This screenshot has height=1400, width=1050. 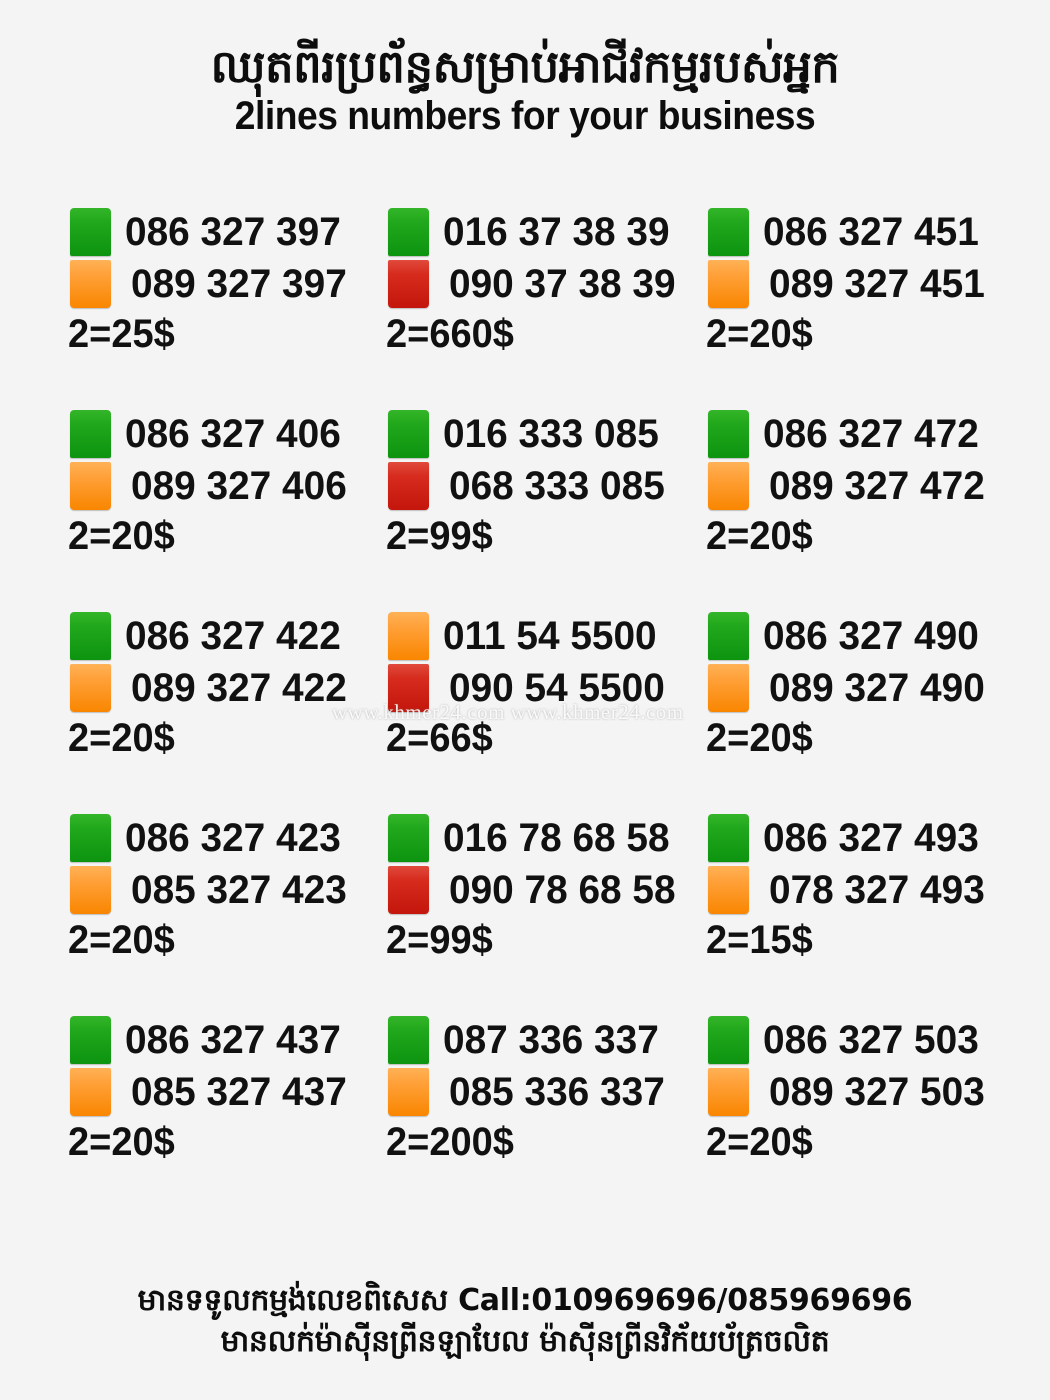 I want to click on offer-card: 086 327 472 089 327 472 2=20$, so click(x=845, y=509).